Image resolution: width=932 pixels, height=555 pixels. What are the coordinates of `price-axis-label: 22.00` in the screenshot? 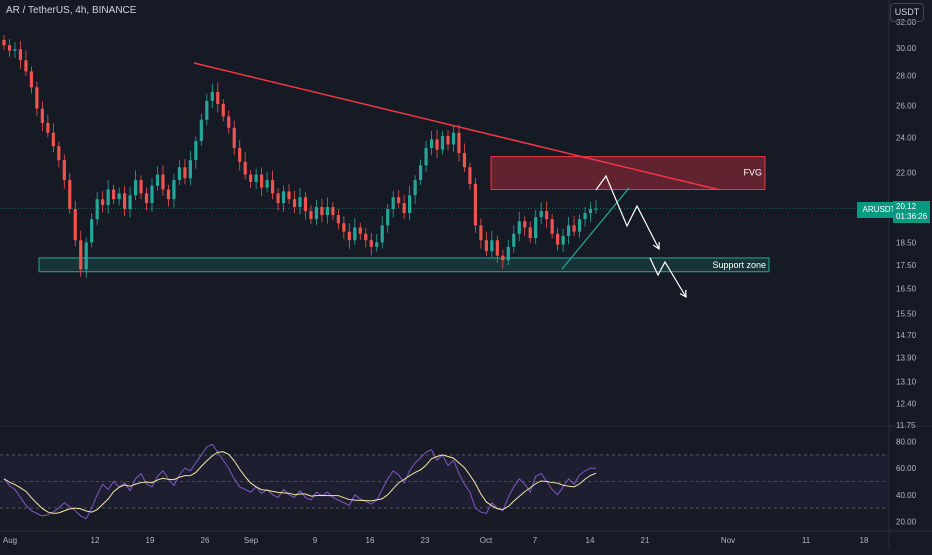 It's located at (906, 173).